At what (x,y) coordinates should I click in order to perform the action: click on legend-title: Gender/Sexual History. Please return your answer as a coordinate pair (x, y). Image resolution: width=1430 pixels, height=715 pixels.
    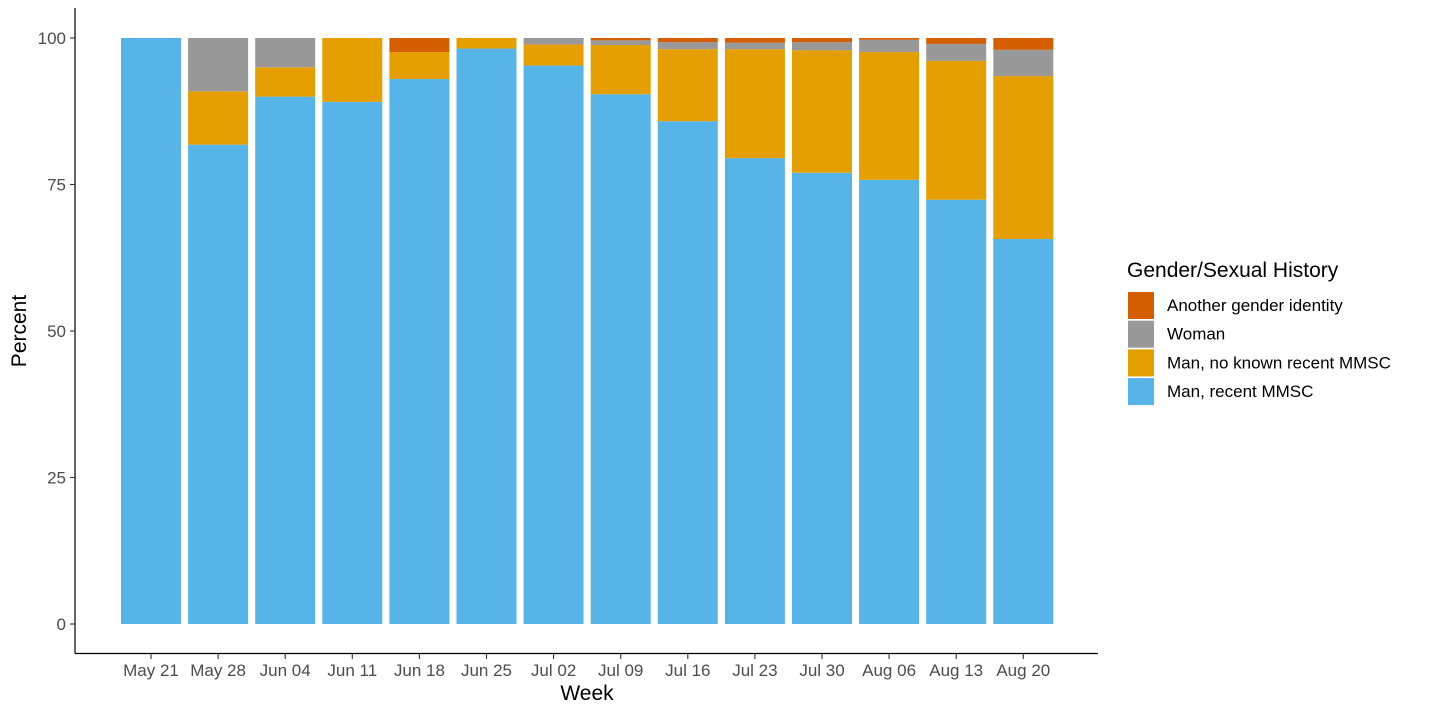
    Looking at the image, I should click on (1233, 270).